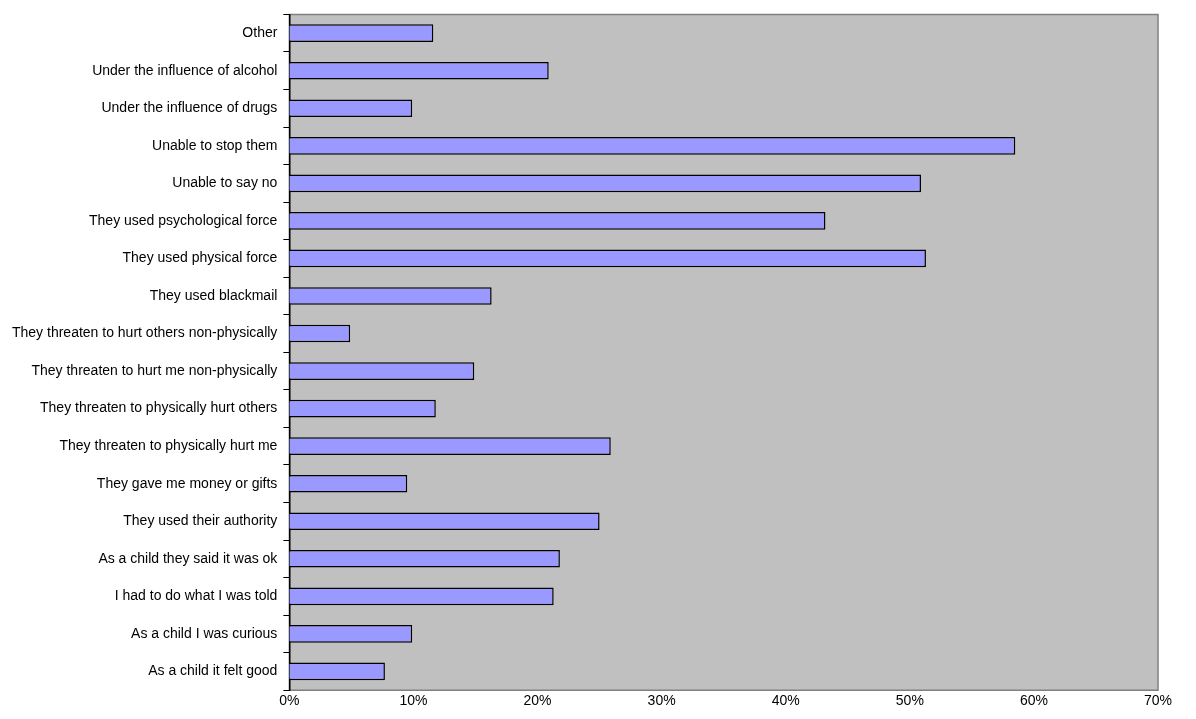 The width and height of the screenshot is (1196, 719). What do you see at coordinates (185, 69) in the screenshot?
I see `y-tick-label: Under the influence of alcohol` at bounding box center [185, 69].